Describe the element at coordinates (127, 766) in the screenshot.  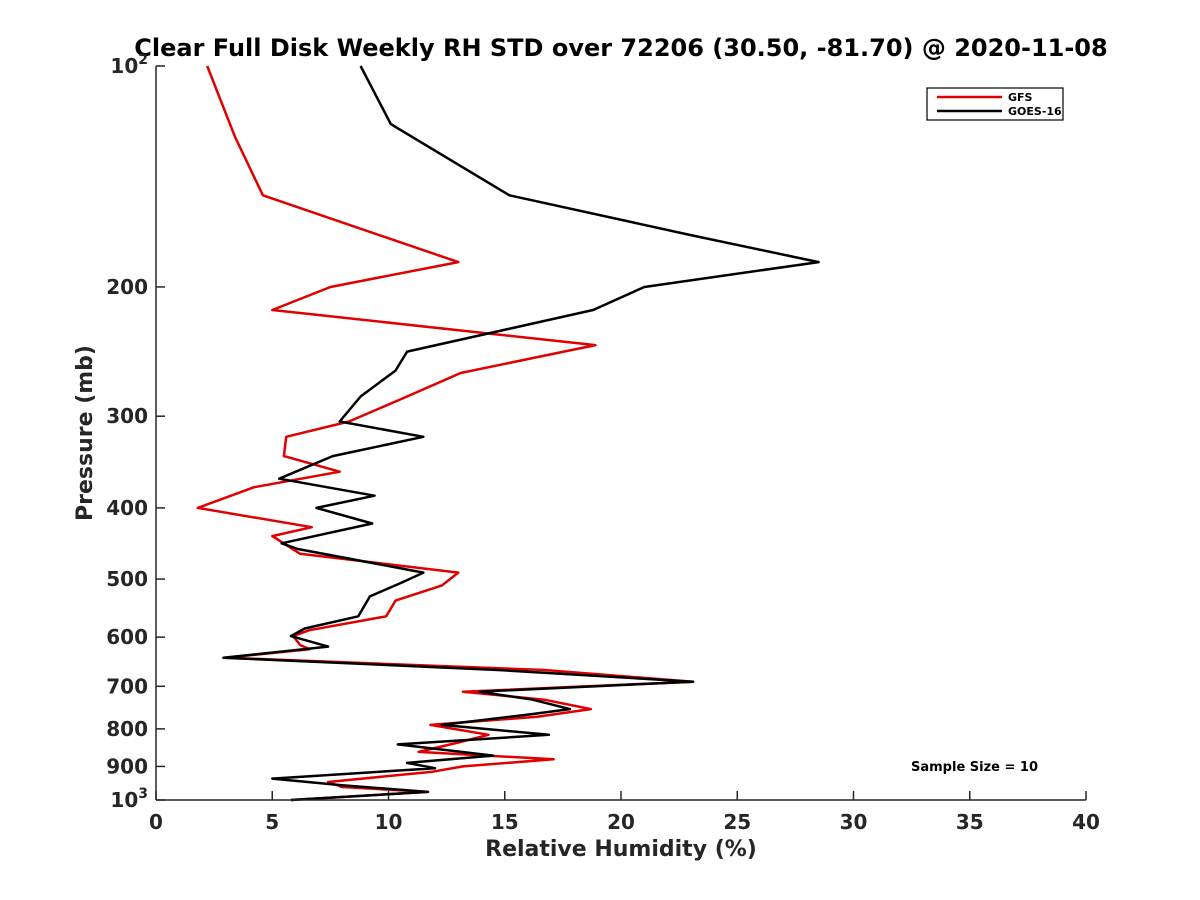
I see `y-tick-label: 900` at that location.